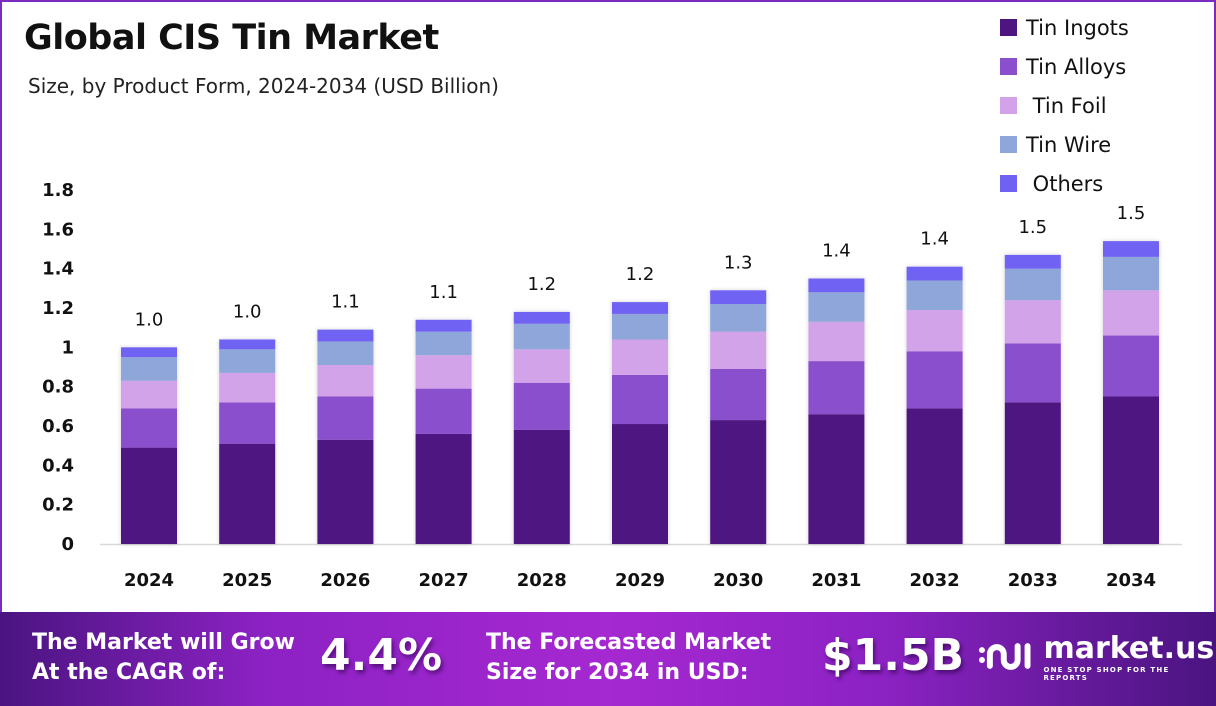 The height and width of the screenshot is (706, 1216). Describe the element at coordinates (1033, 580) in the screenshot. I see `x-tick-label: 2033` at that location.